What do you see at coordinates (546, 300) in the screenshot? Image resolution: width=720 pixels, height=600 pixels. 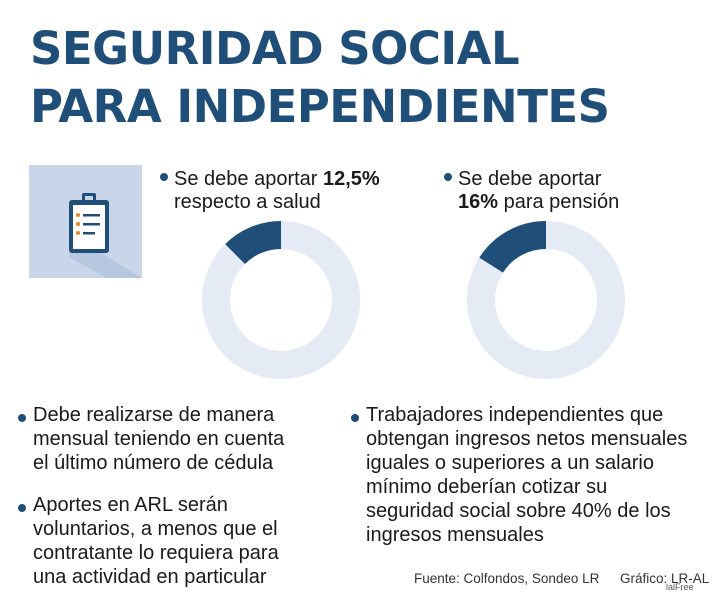 I see `pension-donut-chart` at bounding box center [546, 300].